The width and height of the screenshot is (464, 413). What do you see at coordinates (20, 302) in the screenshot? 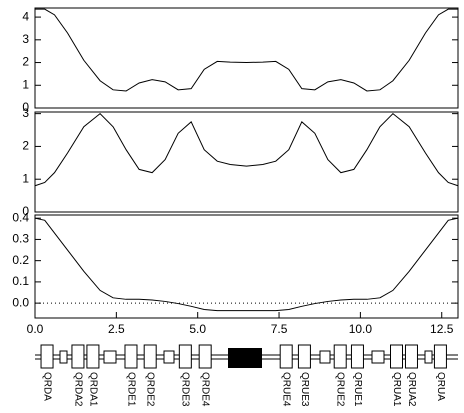
I see `y-tick-label: 0.0` at bounding box center [20, 302].